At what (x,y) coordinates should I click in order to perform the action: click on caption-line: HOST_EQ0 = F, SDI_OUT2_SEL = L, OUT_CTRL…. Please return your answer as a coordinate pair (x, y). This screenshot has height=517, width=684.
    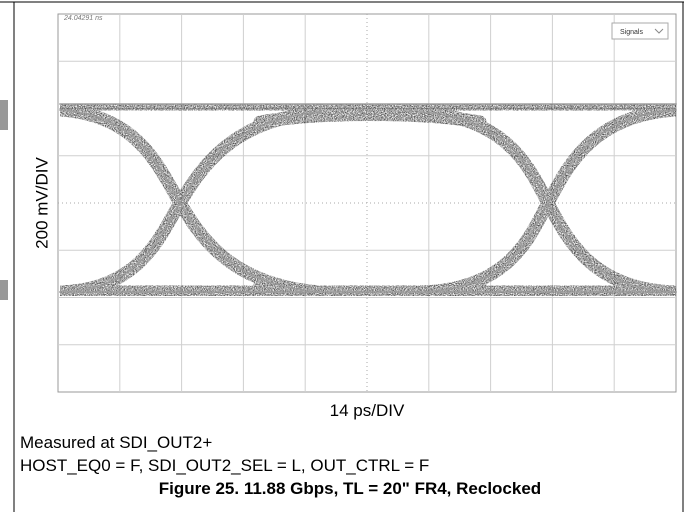
    Looking at the image, I should click on (224, 465).